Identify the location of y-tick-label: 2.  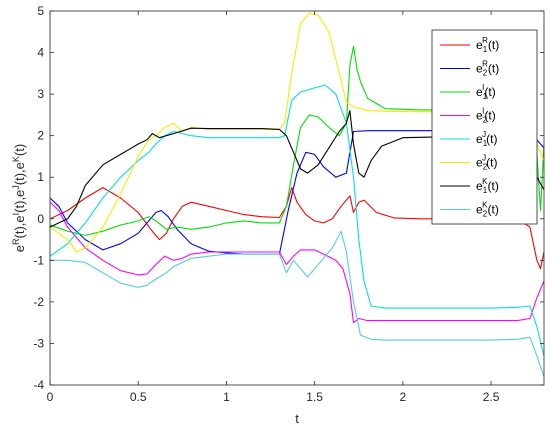
(40, 136).